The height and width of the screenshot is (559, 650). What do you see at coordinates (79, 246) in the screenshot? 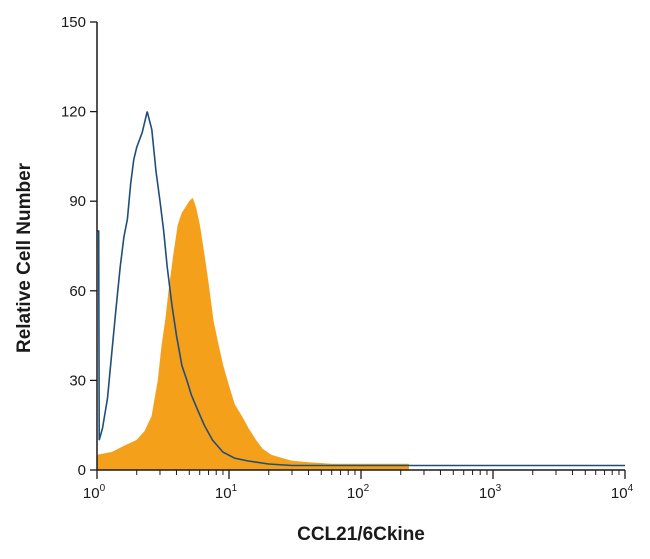
I see `y-ticks: 0 30 60 90 120 150` at bounding box center [79, 246].